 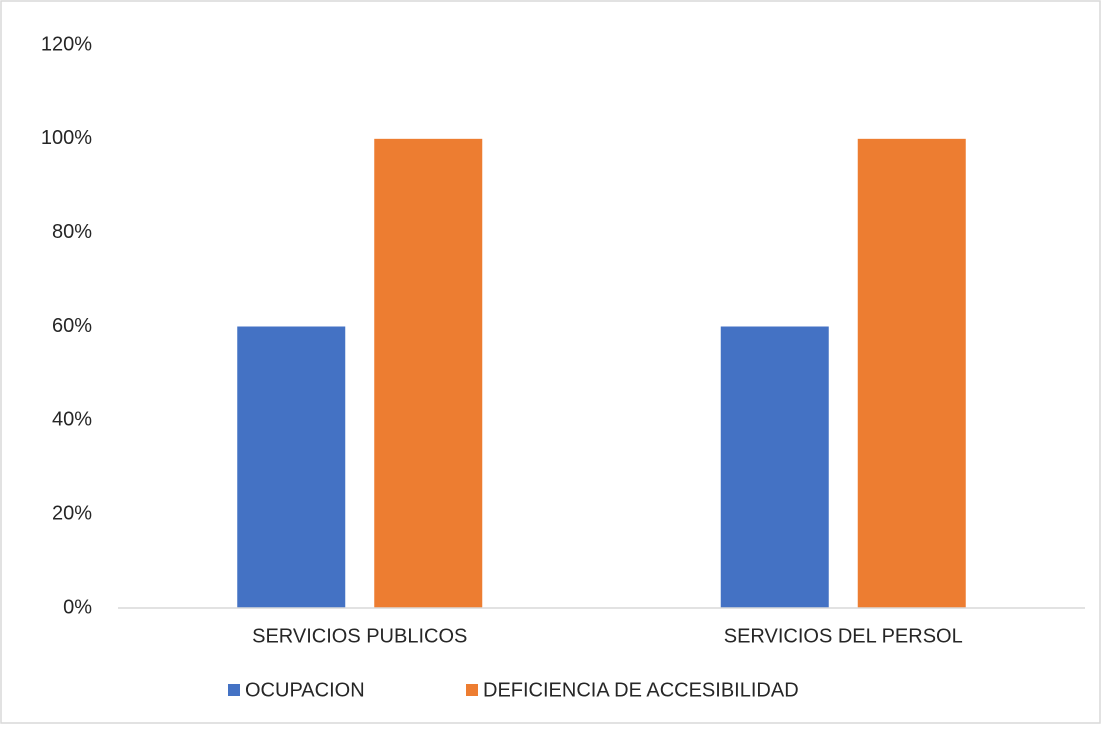 What do you see at coordinates (843, 636) in the screenshot?
I see `x-tick-label: SERVICIOS DEL PERSOL` at bounding box center [843, 636].